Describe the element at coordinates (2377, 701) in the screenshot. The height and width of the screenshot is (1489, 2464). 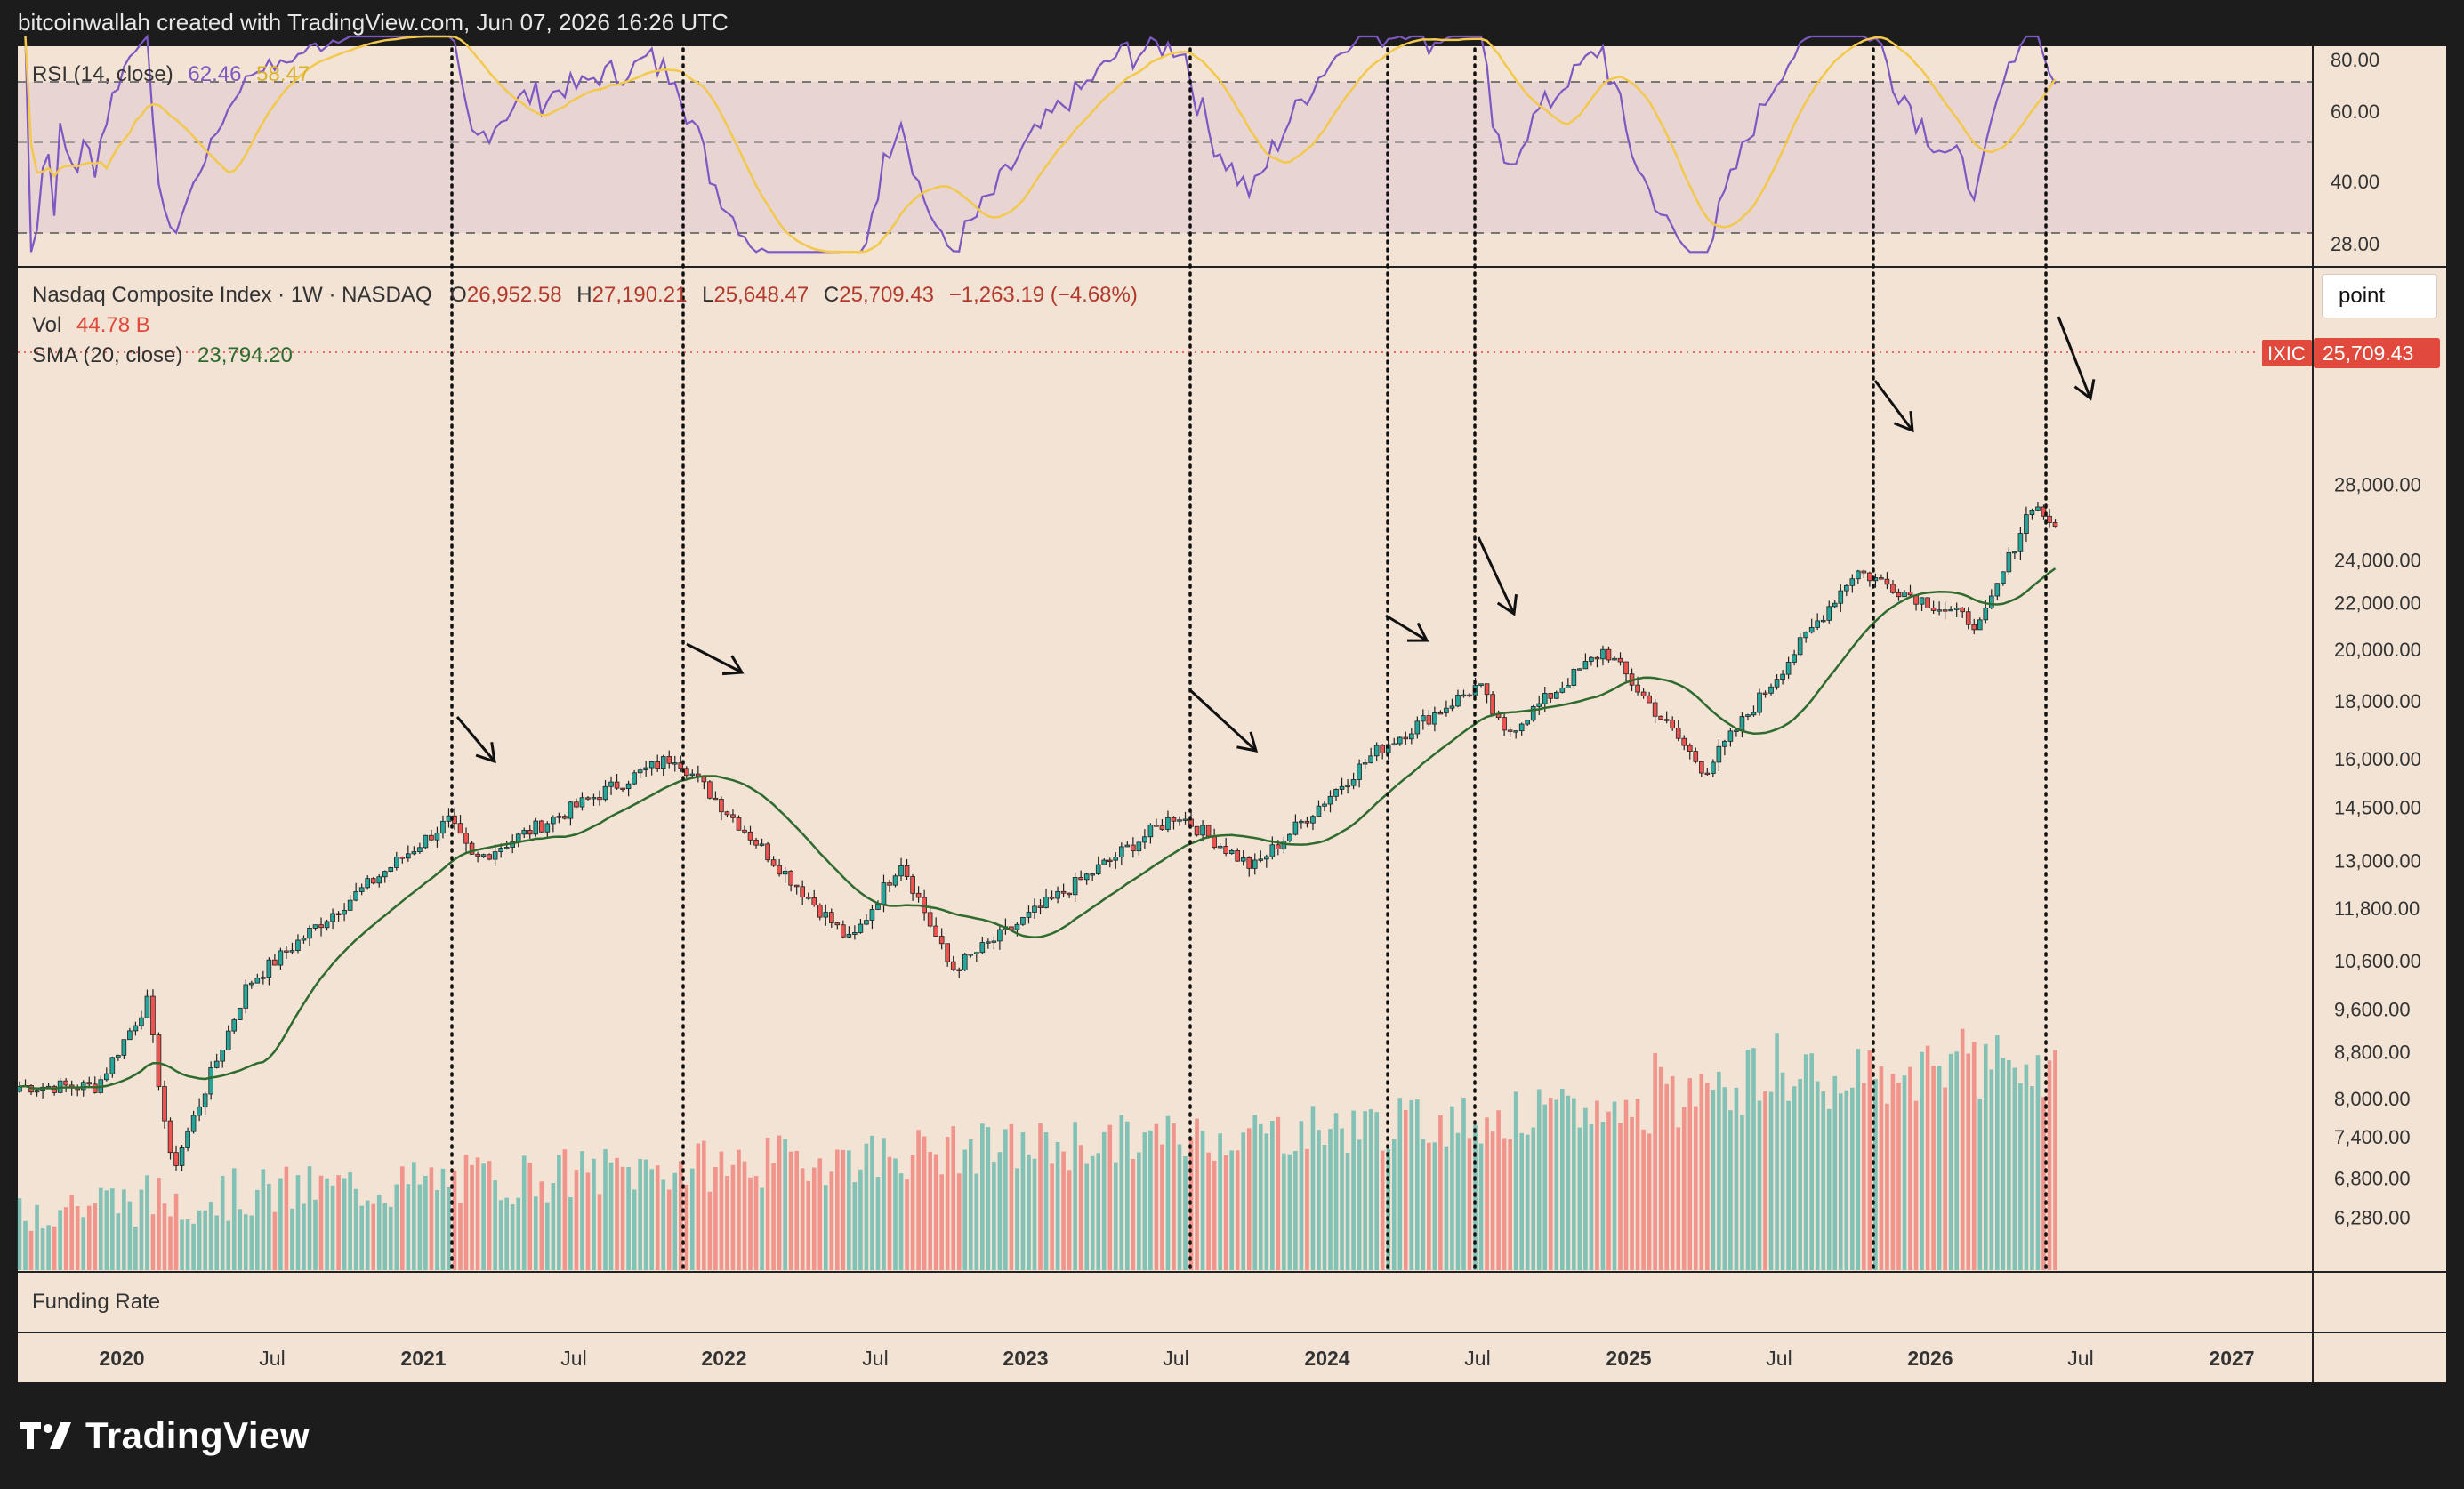
I see `price-tick-label: 18,000.00` at that location.